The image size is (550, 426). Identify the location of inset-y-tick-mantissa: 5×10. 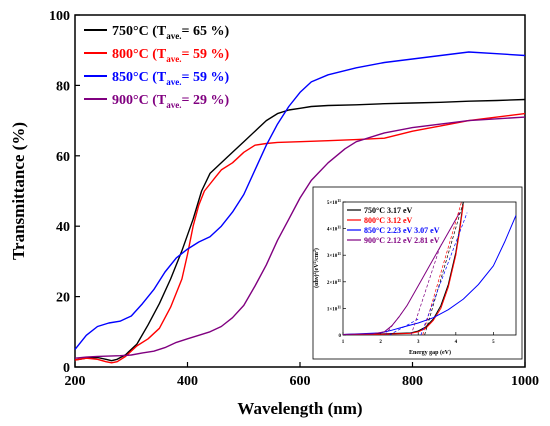
(332, 203).